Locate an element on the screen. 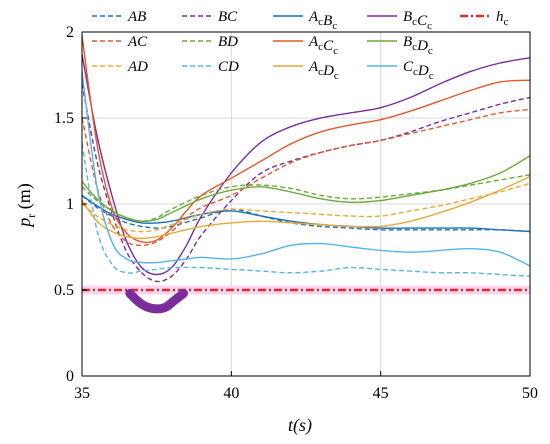 The image size is (550, 444). legend: AB BC AcBc BcCc hc AC BD AcCc BcDc AD CD AcDc CcDc is located at coordinates (300, 45).